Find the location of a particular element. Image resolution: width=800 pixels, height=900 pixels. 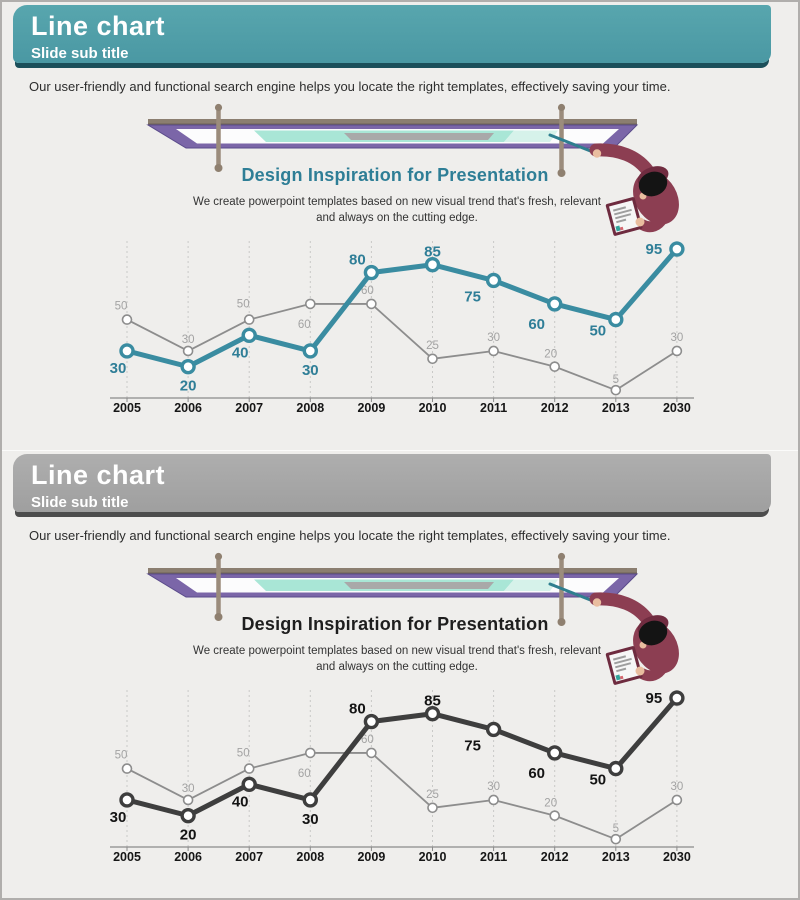

x-axis-label: 2012 is located at coordinates (555, 408).